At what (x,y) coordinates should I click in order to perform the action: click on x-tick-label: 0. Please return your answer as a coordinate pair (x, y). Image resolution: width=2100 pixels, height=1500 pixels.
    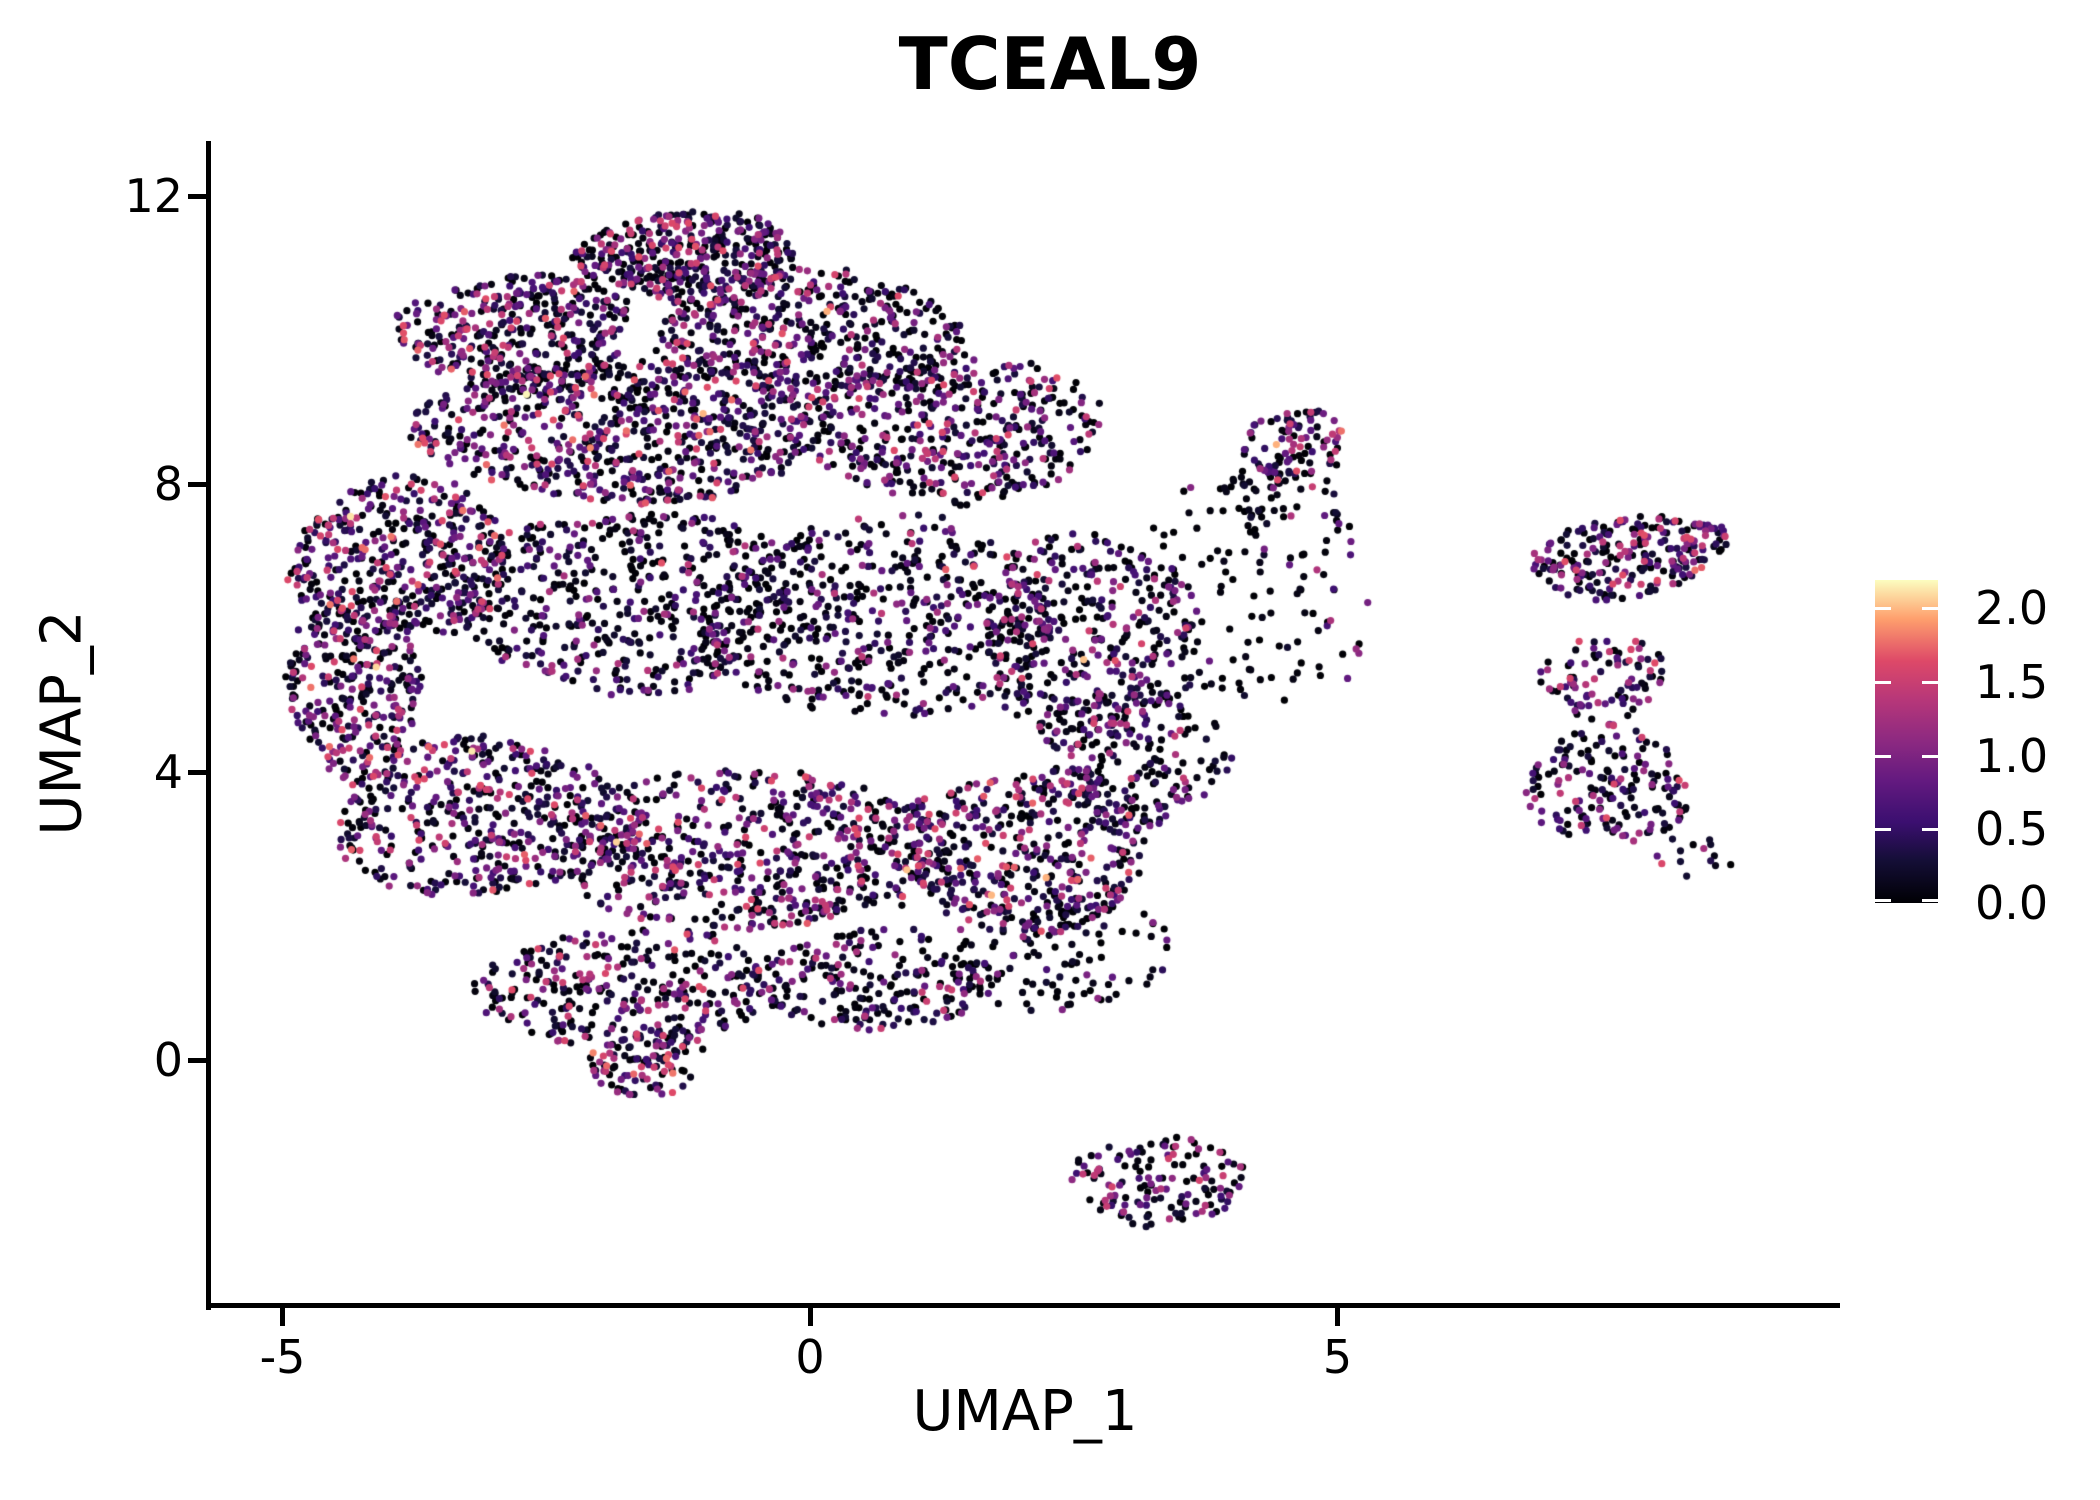
    Looking at the image, I should click on (810, 1357).